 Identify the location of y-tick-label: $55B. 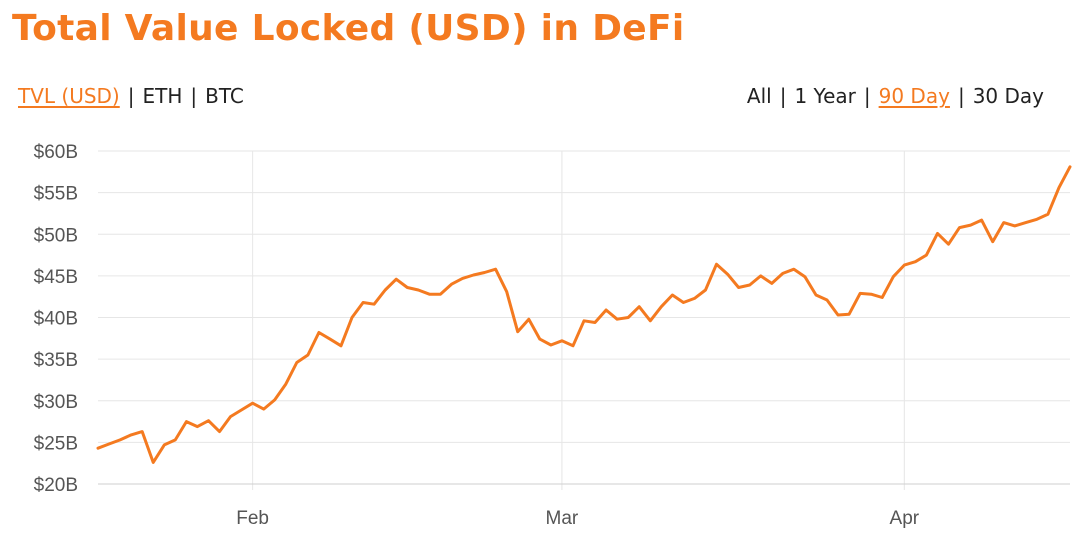
(56, 194).